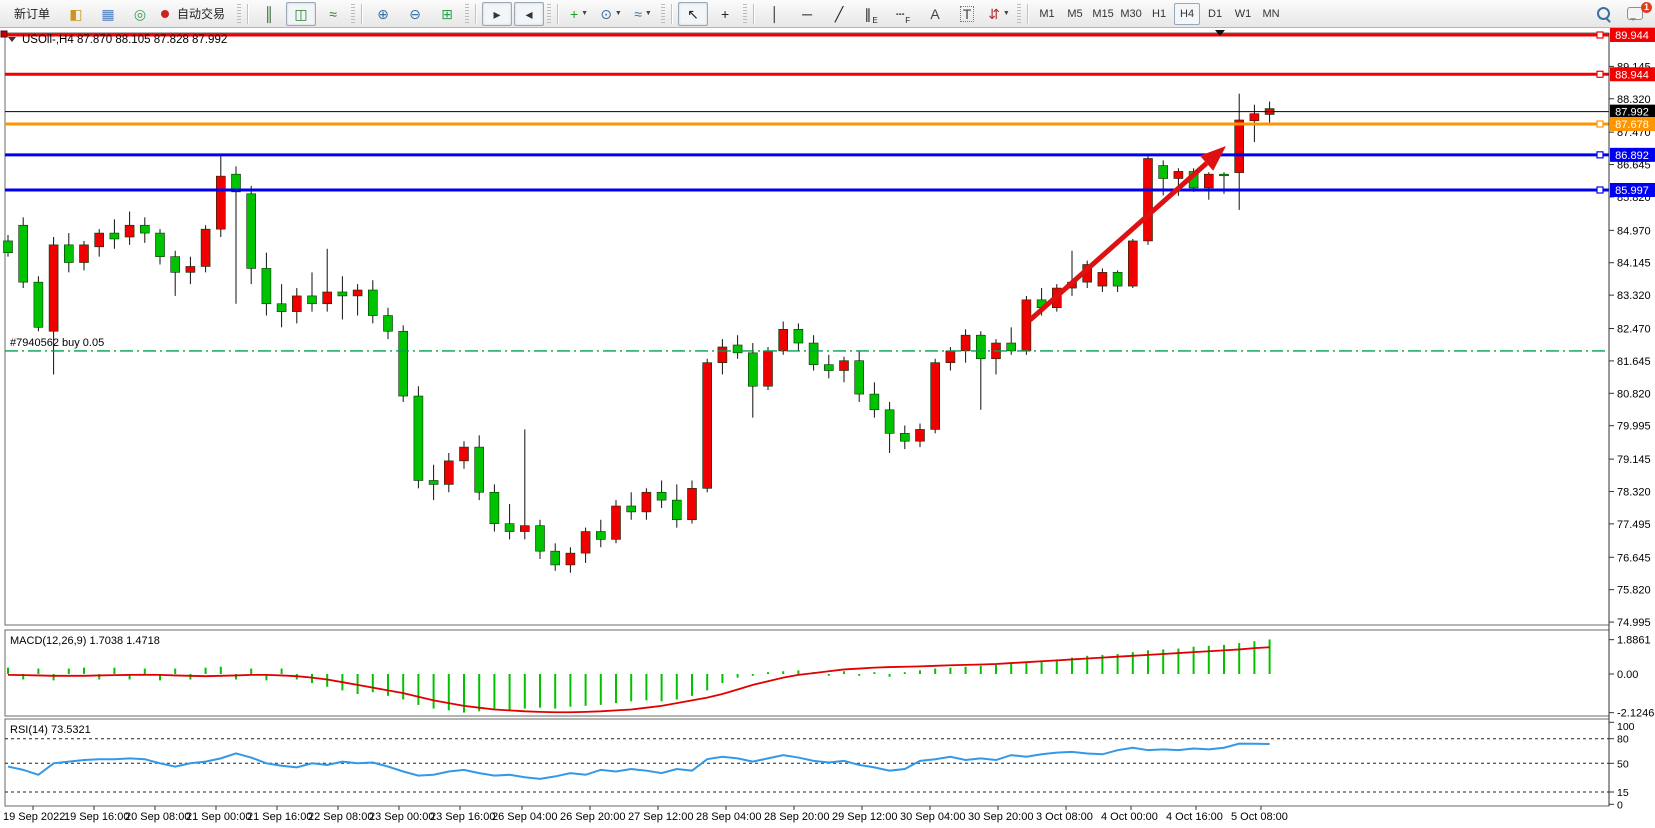 This screenshot has height=828, width=1655. What do you see at coordinates (1243, 13) in the screenshot?
I see `timeframe-w1-button: W1` at bounding box center [1243, 13].